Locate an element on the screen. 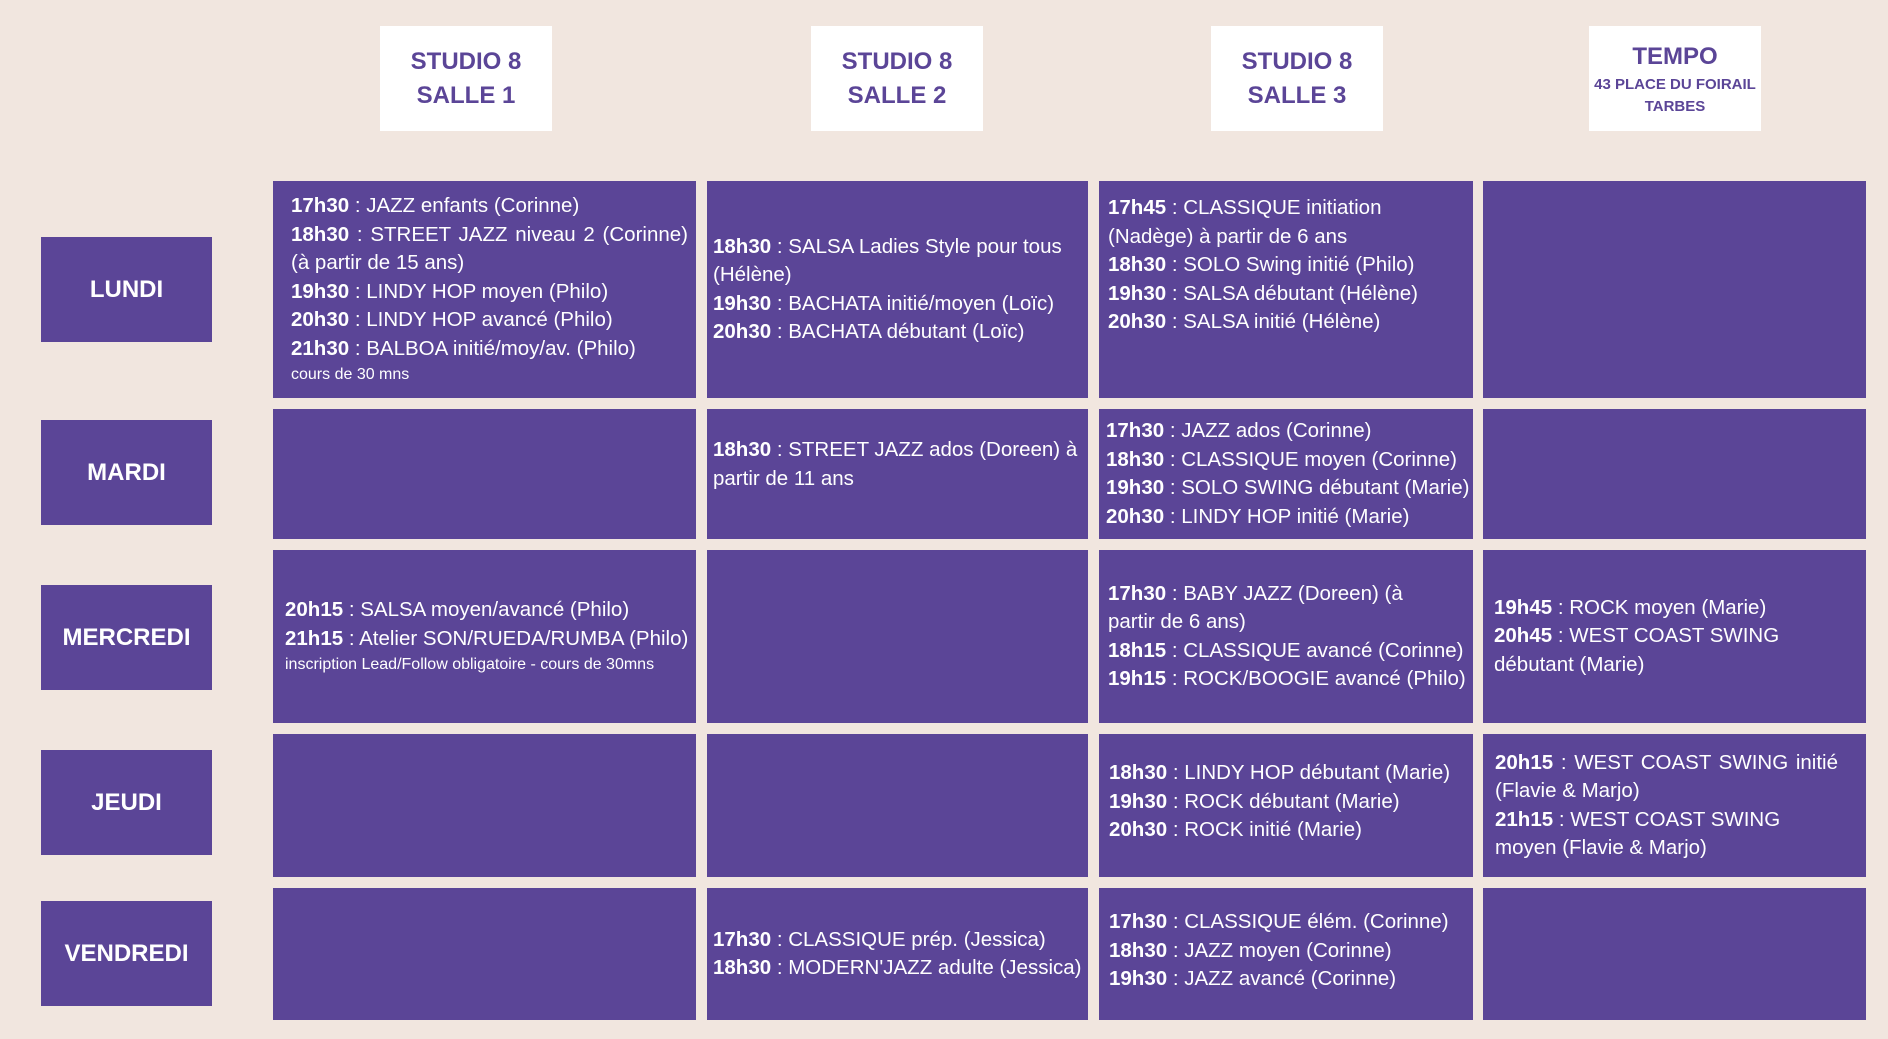 This screenshot has width=1888, height=1039. day-mercredi: MERCREDI is located at coordinates (126, 637).